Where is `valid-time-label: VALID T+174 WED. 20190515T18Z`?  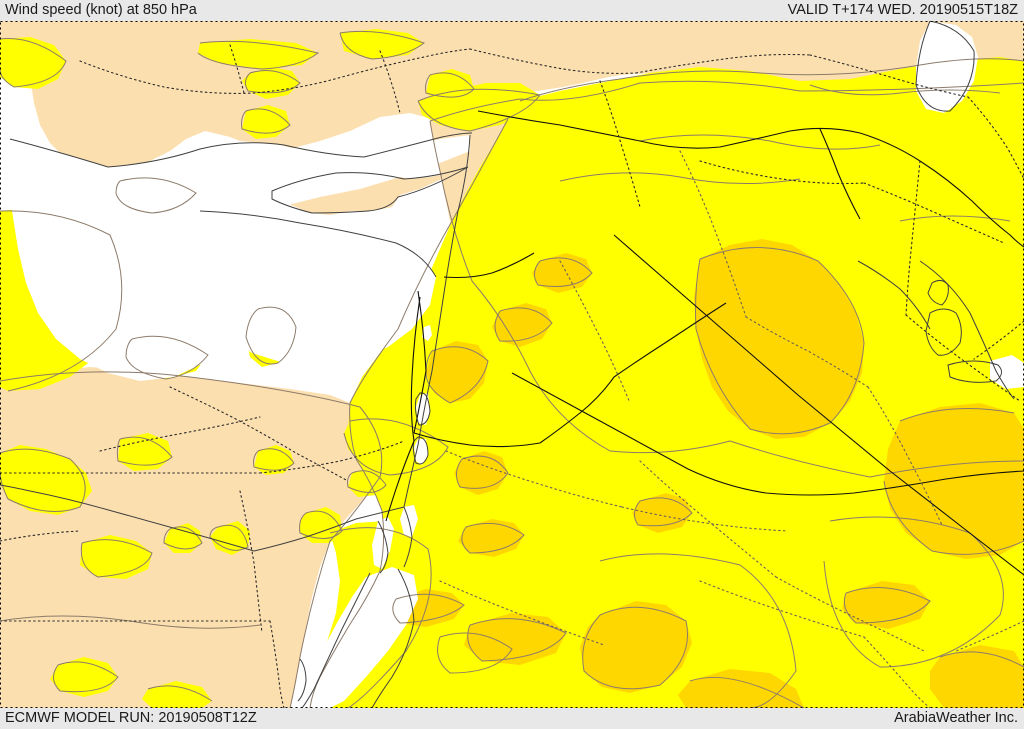 valid-time-label: VALID T+174 WED. 20190515T18Z is located at coordinates (902, 10).